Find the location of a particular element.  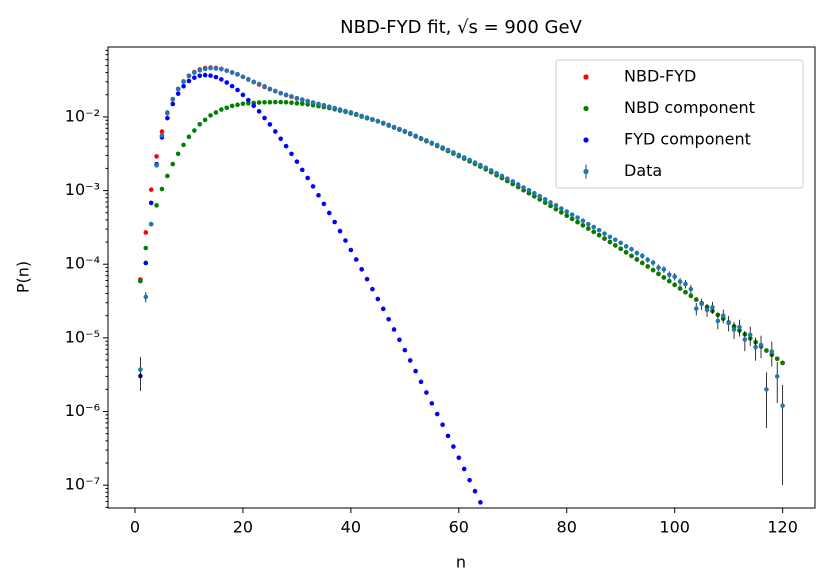

x-tick-label: 60 is located at coordinates (459, 527).